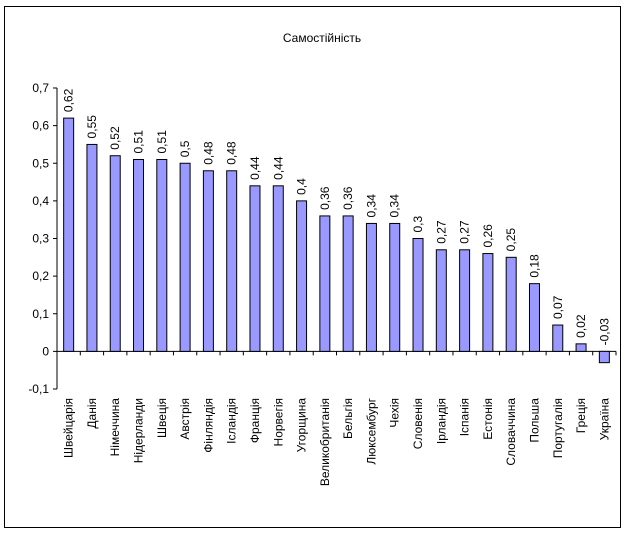 The height and width of the screenshot is (533, 626). What do you see at coordinates (395, 413) in the screenshot?
I see `category-label: Чехія` at bounding box center [395, 413].